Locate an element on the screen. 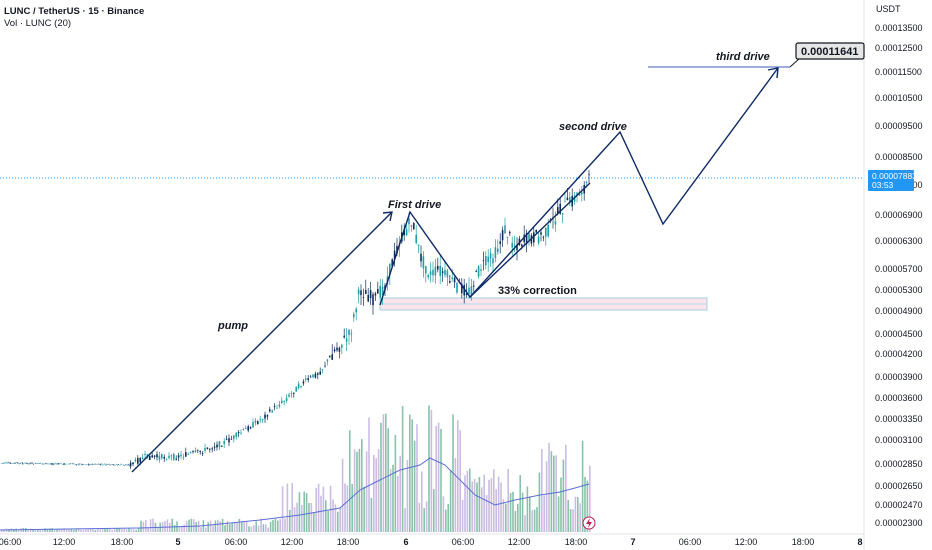 The height and width of the screenshot is (550, 932). pump-arrow-line is located at coordinates (262, 342).